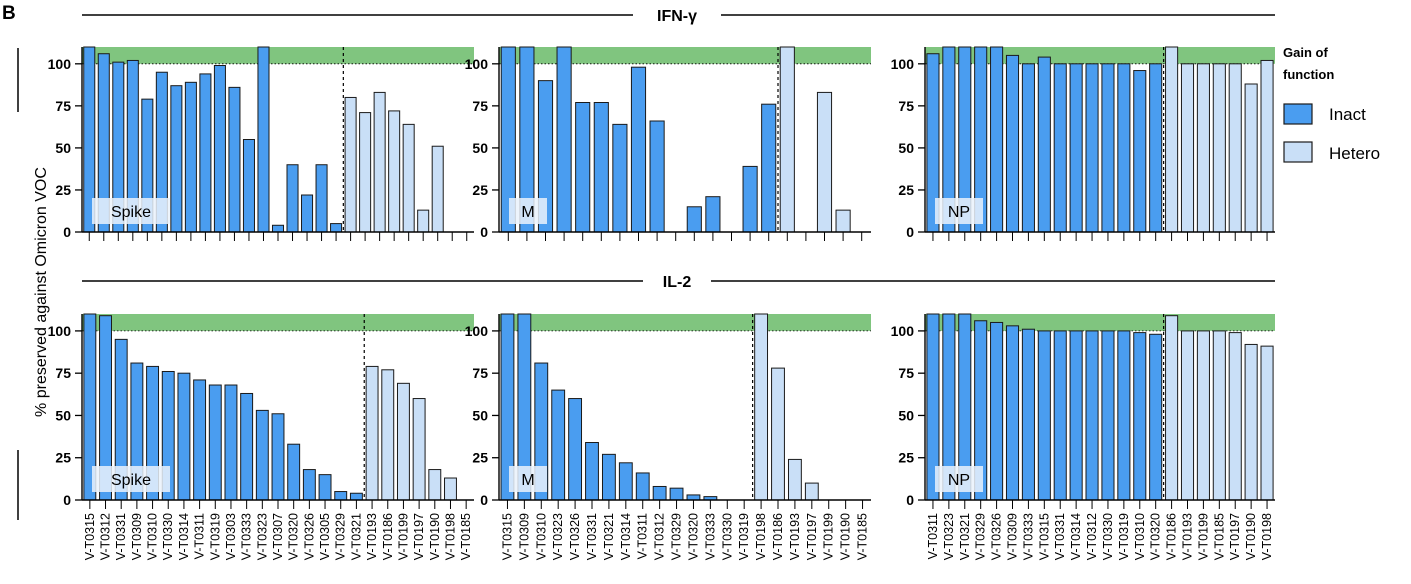  I want to click on legend: Gain of function Inact Hetero, so click(1331, 104).